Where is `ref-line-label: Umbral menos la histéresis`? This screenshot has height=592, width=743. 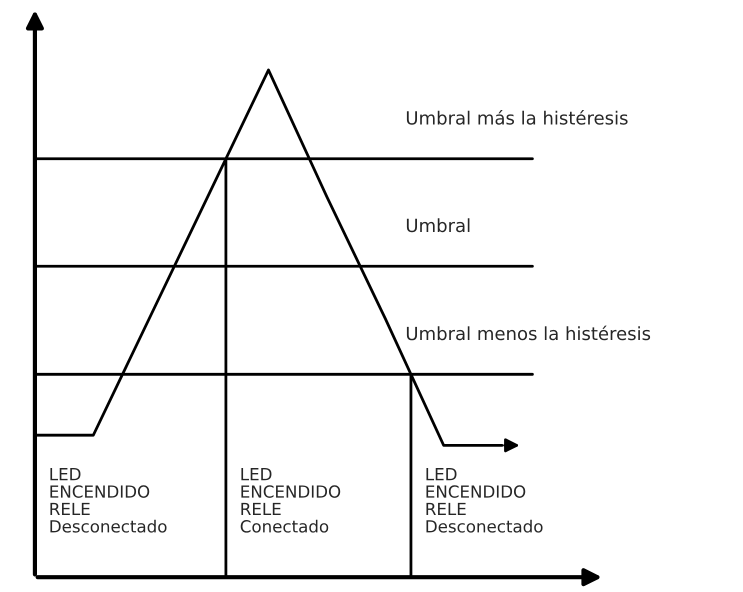 ref-line-label: Umbral menos la histéresis is located at coordinates (528, 333).